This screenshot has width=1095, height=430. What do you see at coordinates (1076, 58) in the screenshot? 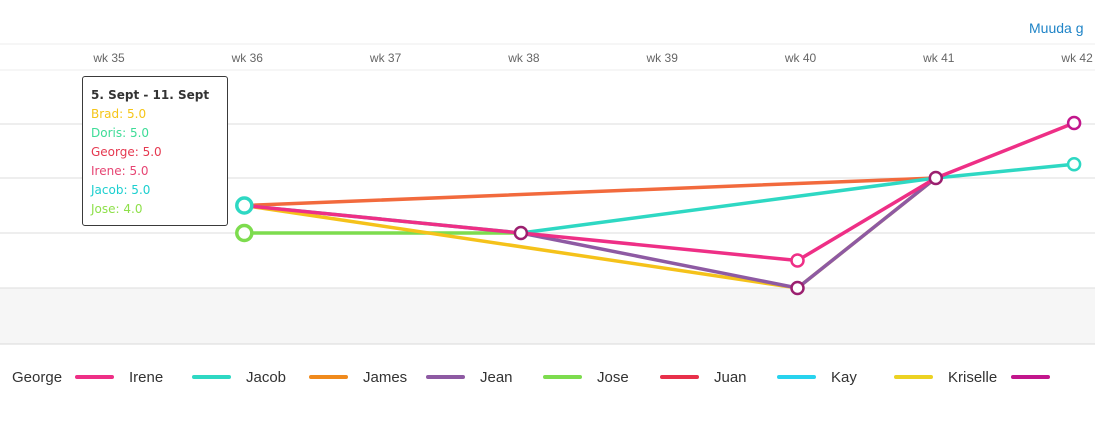
I see `x-tick-label-wk-42: wk 42` at bounding box center [1076, 58].